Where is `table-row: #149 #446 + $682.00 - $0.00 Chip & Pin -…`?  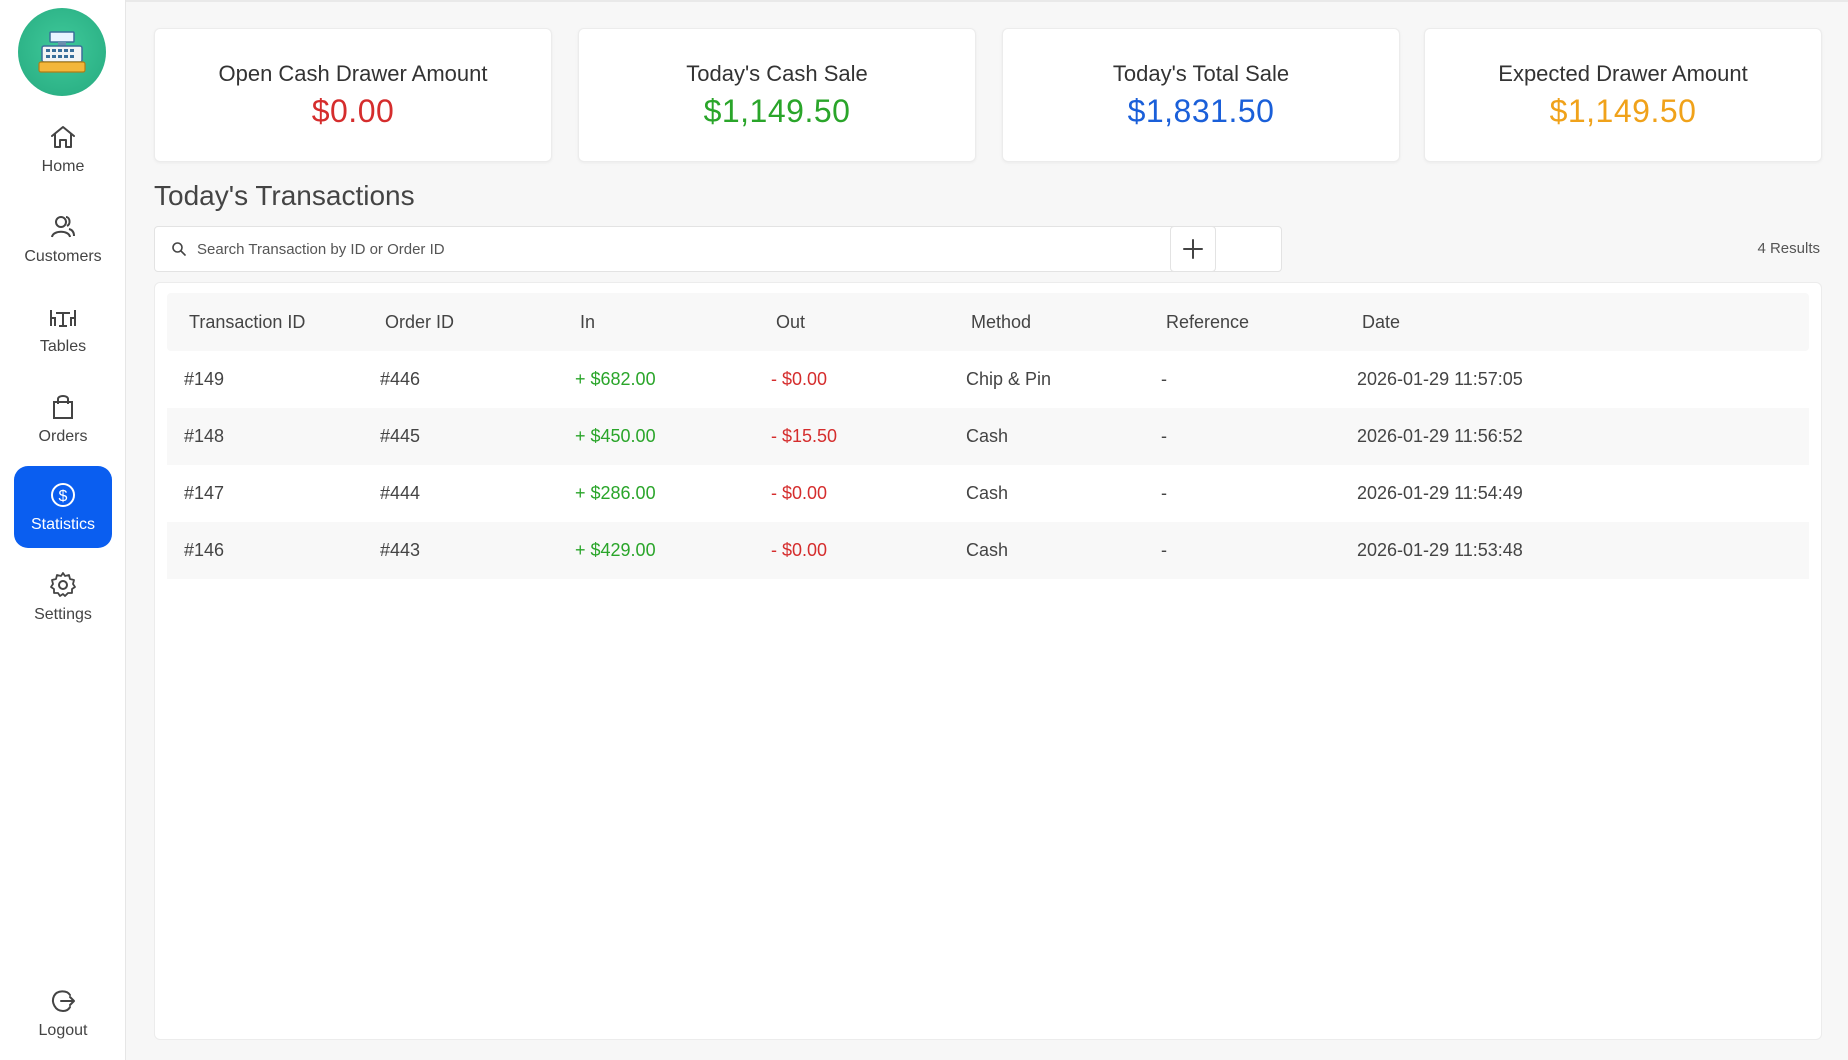 table-row: #149 #446 + $682.00 - $0.00 Chip & Pin -… is located at coordinates (988, 379).